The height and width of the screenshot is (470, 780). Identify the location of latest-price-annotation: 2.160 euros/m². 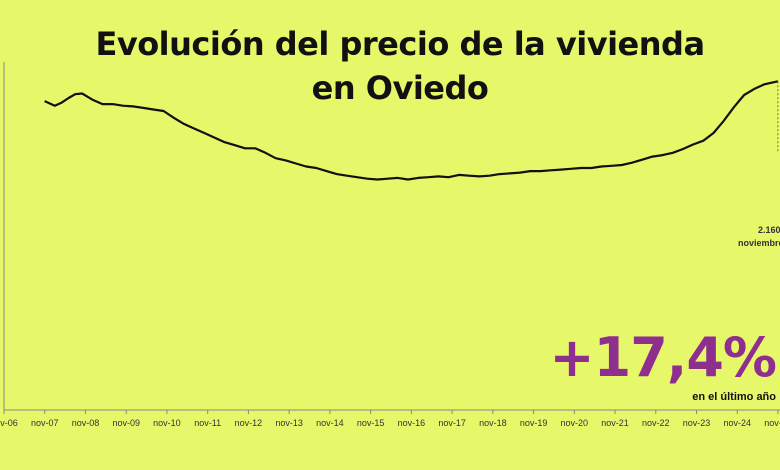
(769, 230).